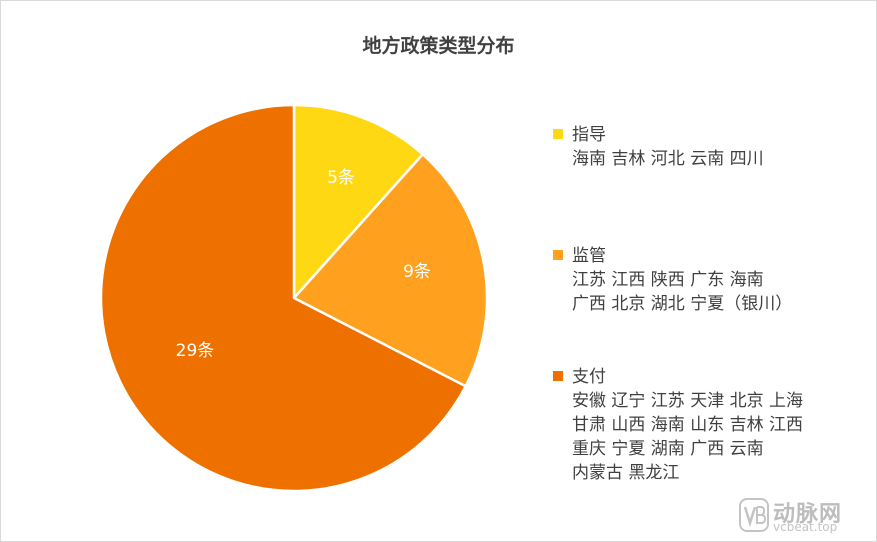  Describe the element at coordinates (808, 514) in the screenshot. I see `watermark-name: 动脉网` at that location.